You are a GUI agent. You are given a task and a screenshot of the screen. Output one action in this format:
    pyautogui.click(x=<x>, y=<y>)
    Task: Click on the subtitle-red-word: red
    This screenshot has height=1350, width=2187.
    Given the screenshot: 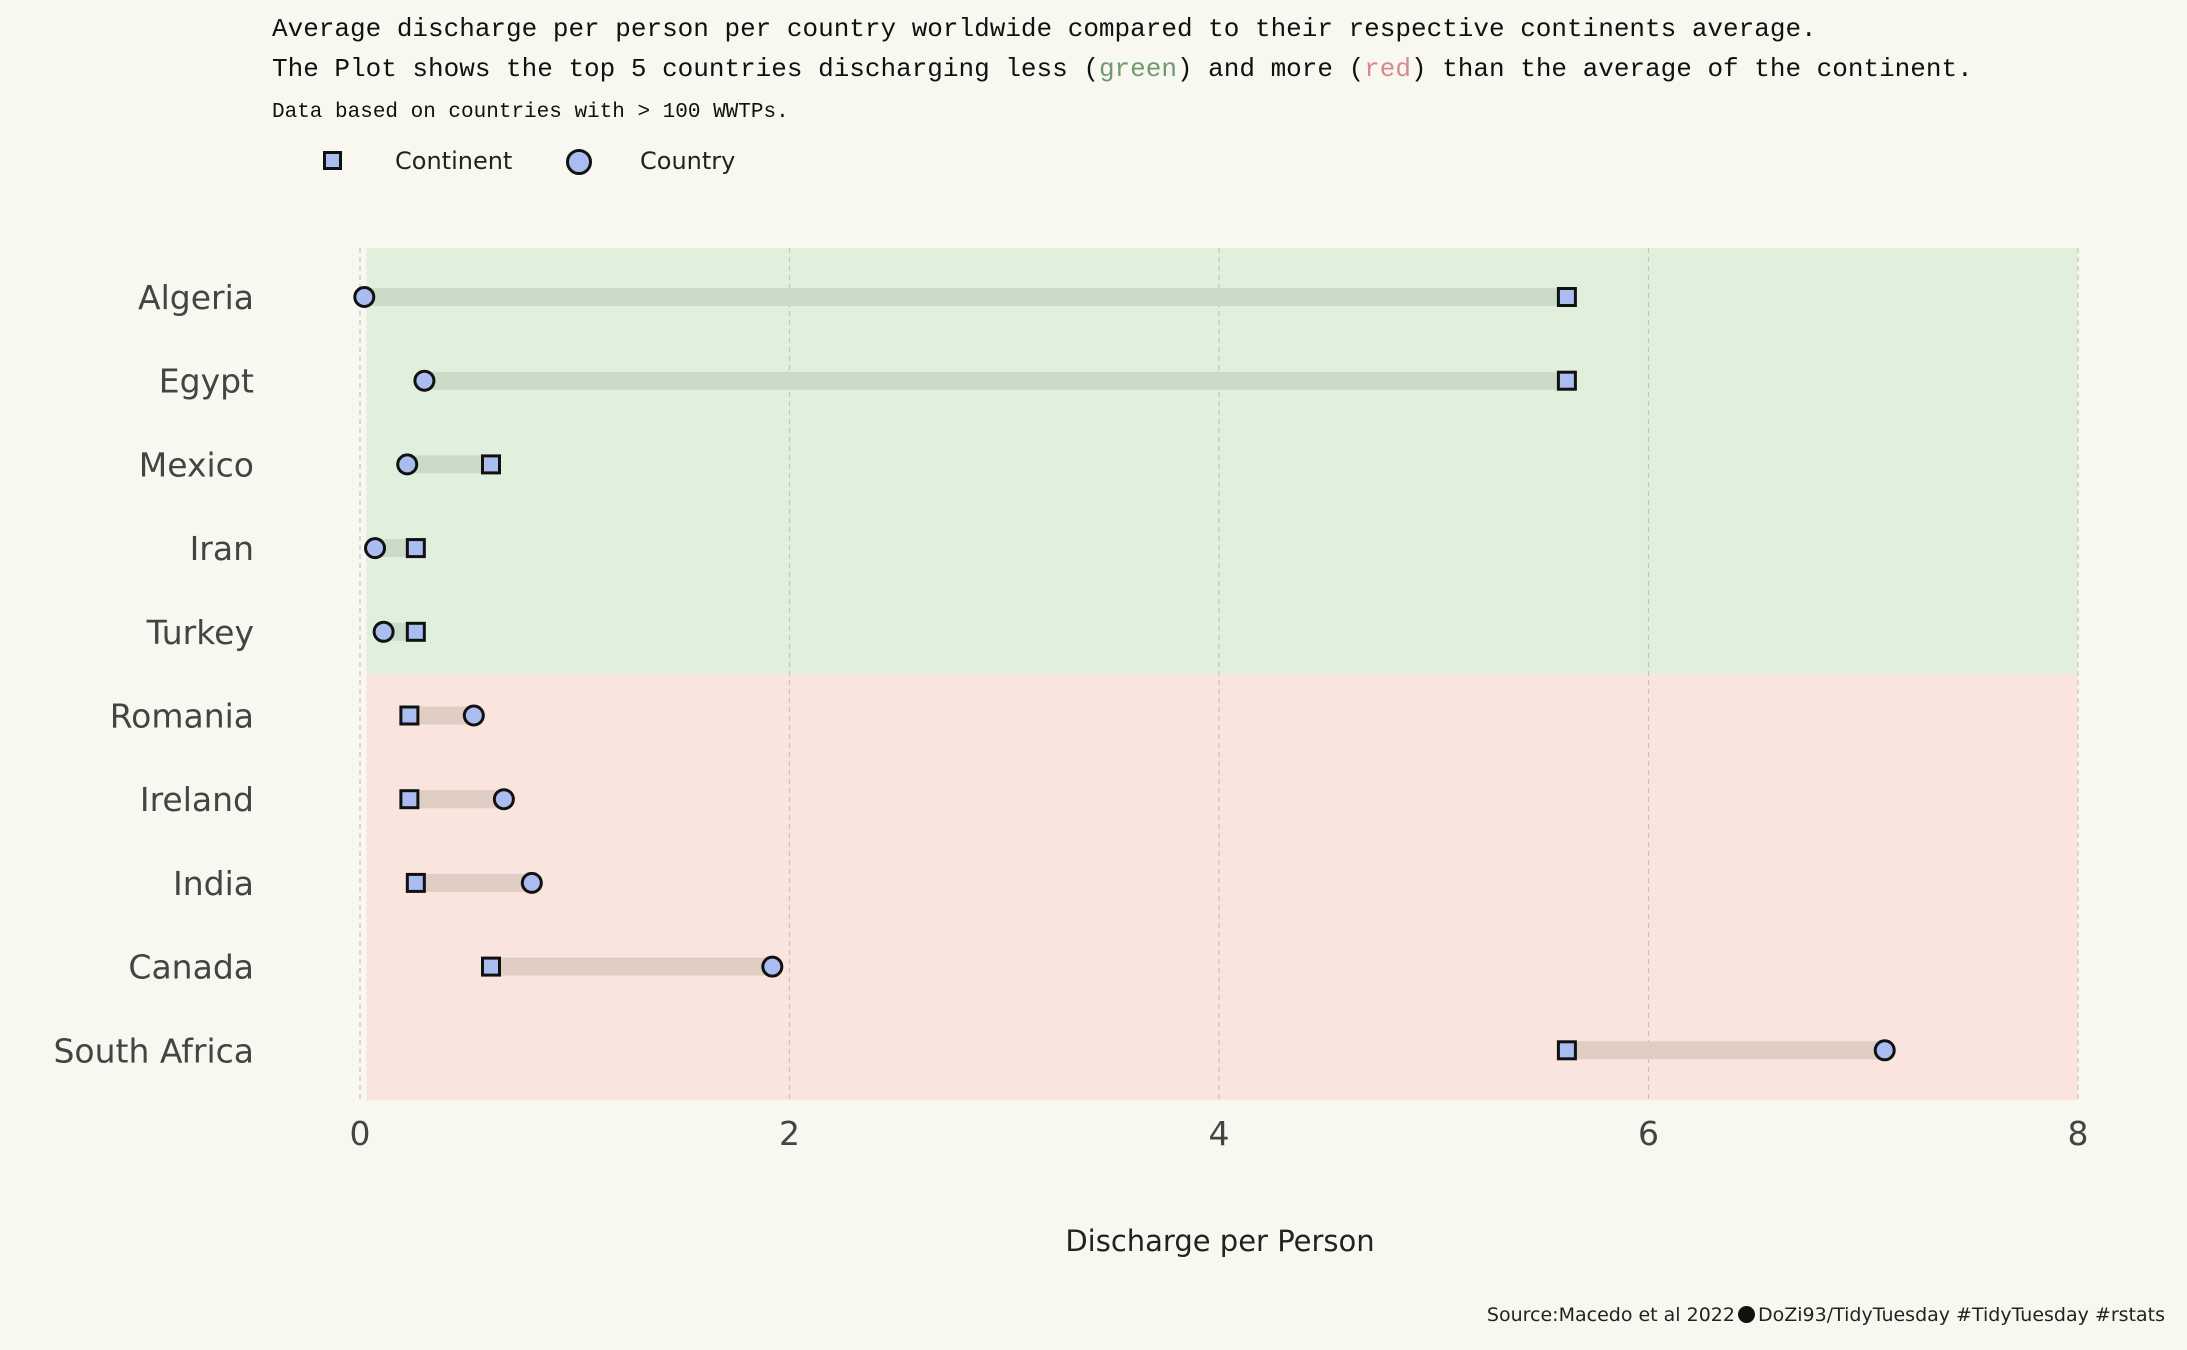 What is the action you would take?
    pyautogui.click(x=1387, y=69)
    